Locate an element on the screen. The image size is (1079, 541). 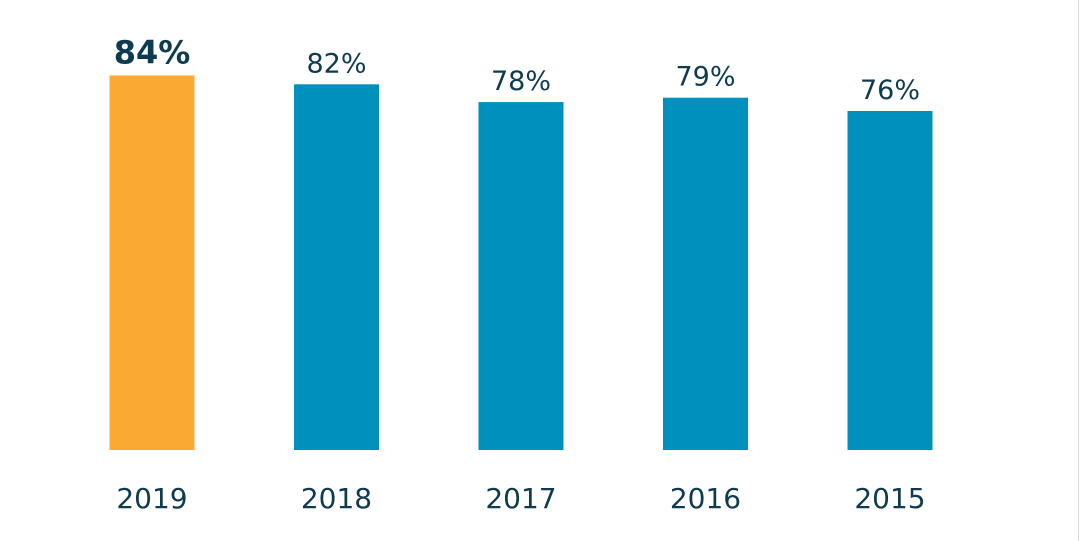
value-labels-group: 84% 82% 78% 79% 76% is located at coordinates (517, 69).